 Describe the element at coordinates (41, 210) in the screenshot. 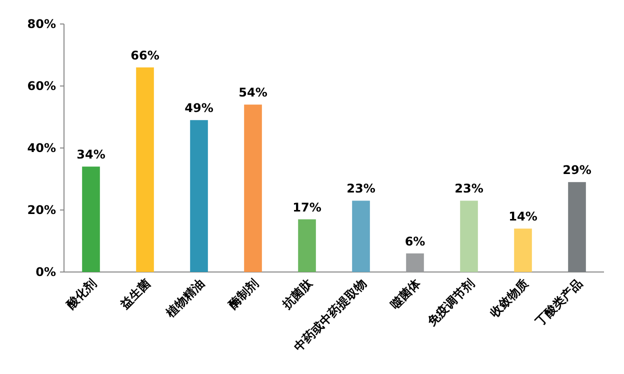

I see `y-tick-label: 20%` at that location.